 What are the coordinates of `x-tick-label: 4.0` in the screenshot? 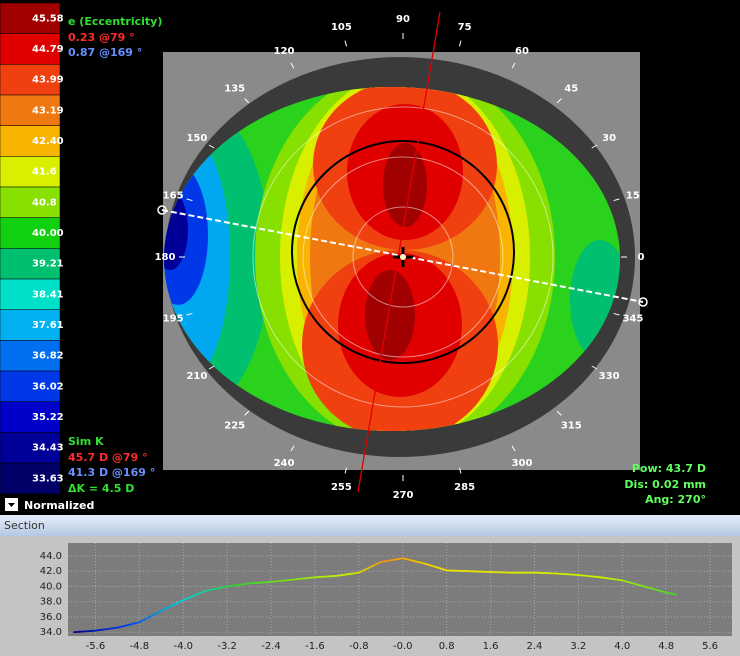 It's located at (622, 646).